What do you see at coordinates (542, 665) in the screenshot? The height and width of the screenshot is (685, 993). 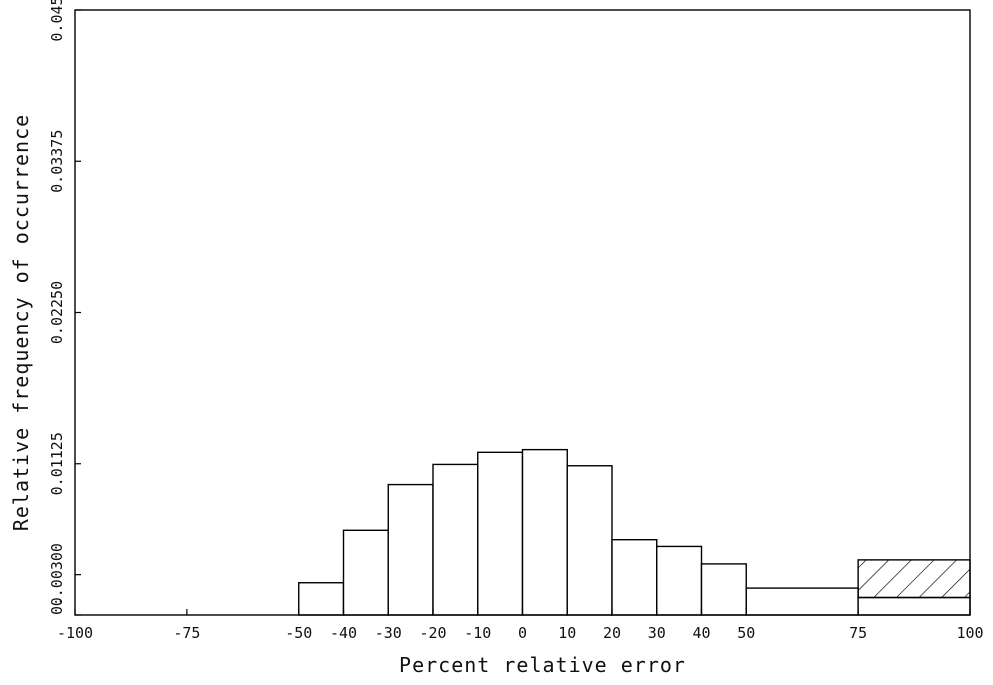 I see `x-axis-label: Percent relative error` at bounding box center [542, 665].